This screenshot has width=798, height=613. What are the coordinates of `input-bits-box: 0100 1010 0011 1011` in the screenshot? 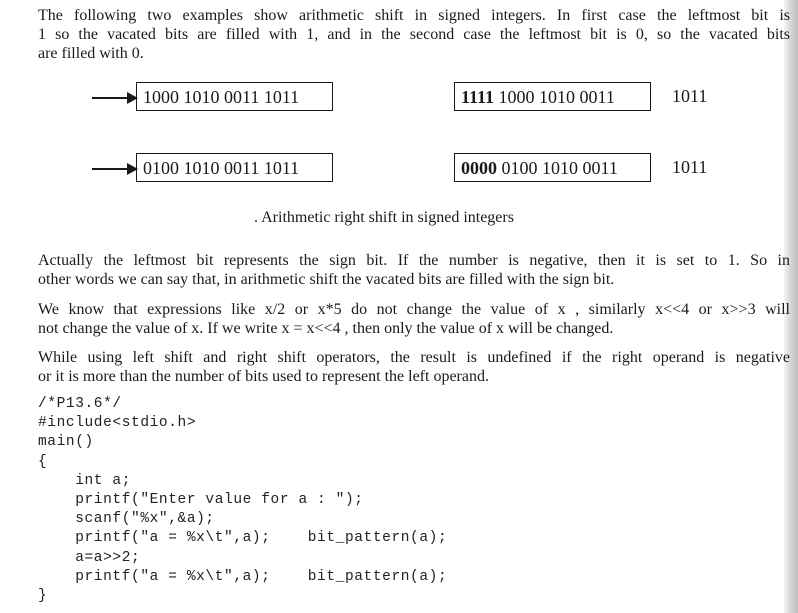 It's located at (234, 167).